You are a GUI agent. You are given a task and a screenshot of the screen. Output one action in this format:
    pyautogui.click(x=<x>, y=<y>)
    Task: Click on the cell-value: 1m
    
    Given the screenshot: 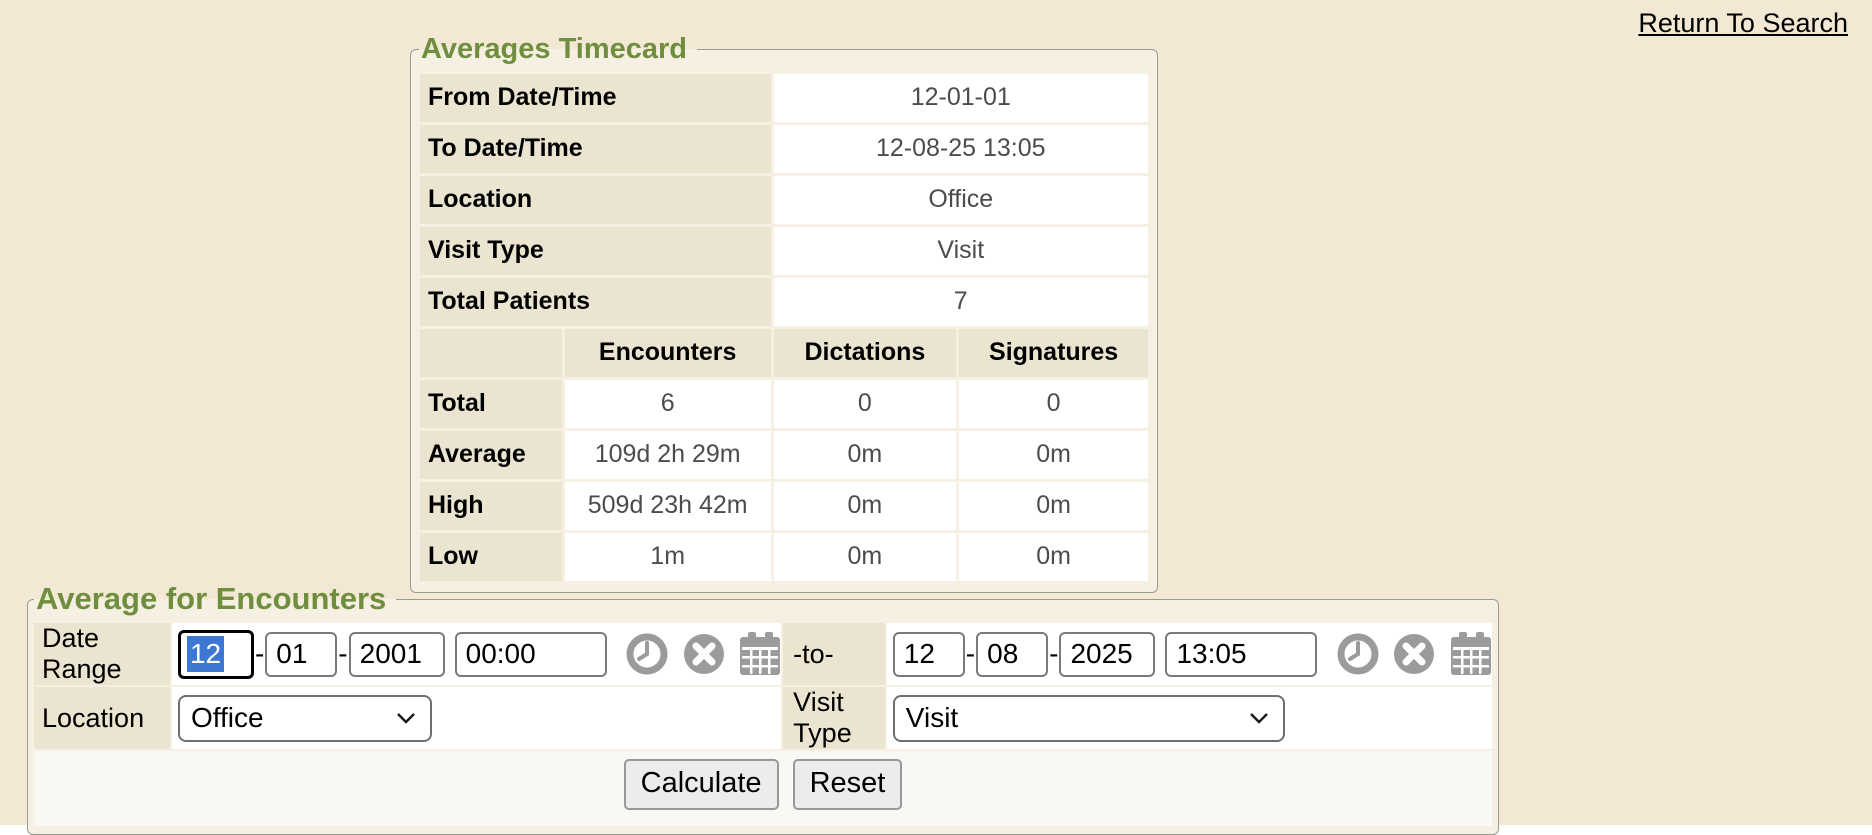 What is the action you would take?
    pyautogui.click(x=667, y=556)
    